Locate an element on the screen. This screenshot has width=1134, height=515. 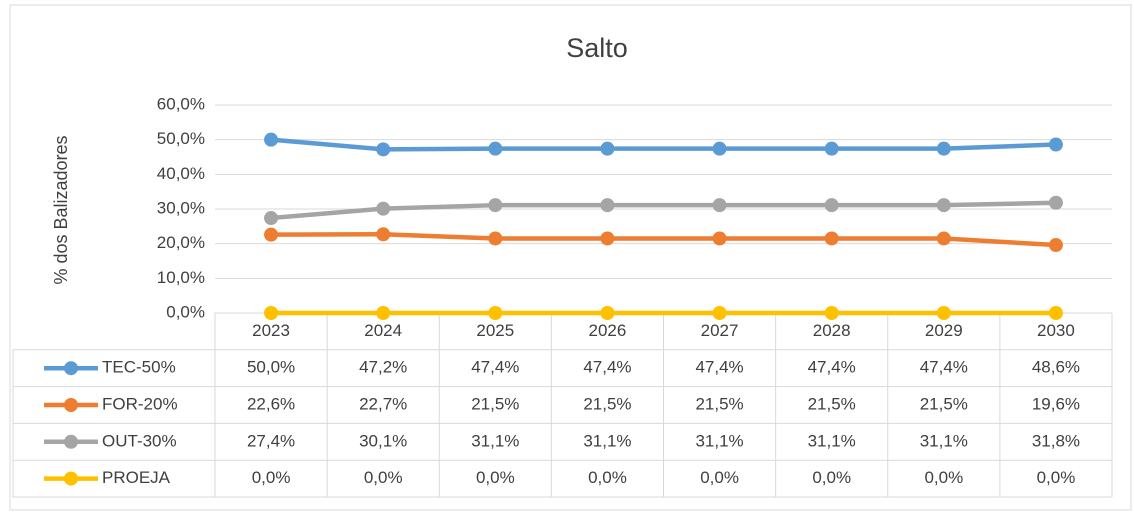
y-tick-label: 50,0% is located at coordinates (181, 138).